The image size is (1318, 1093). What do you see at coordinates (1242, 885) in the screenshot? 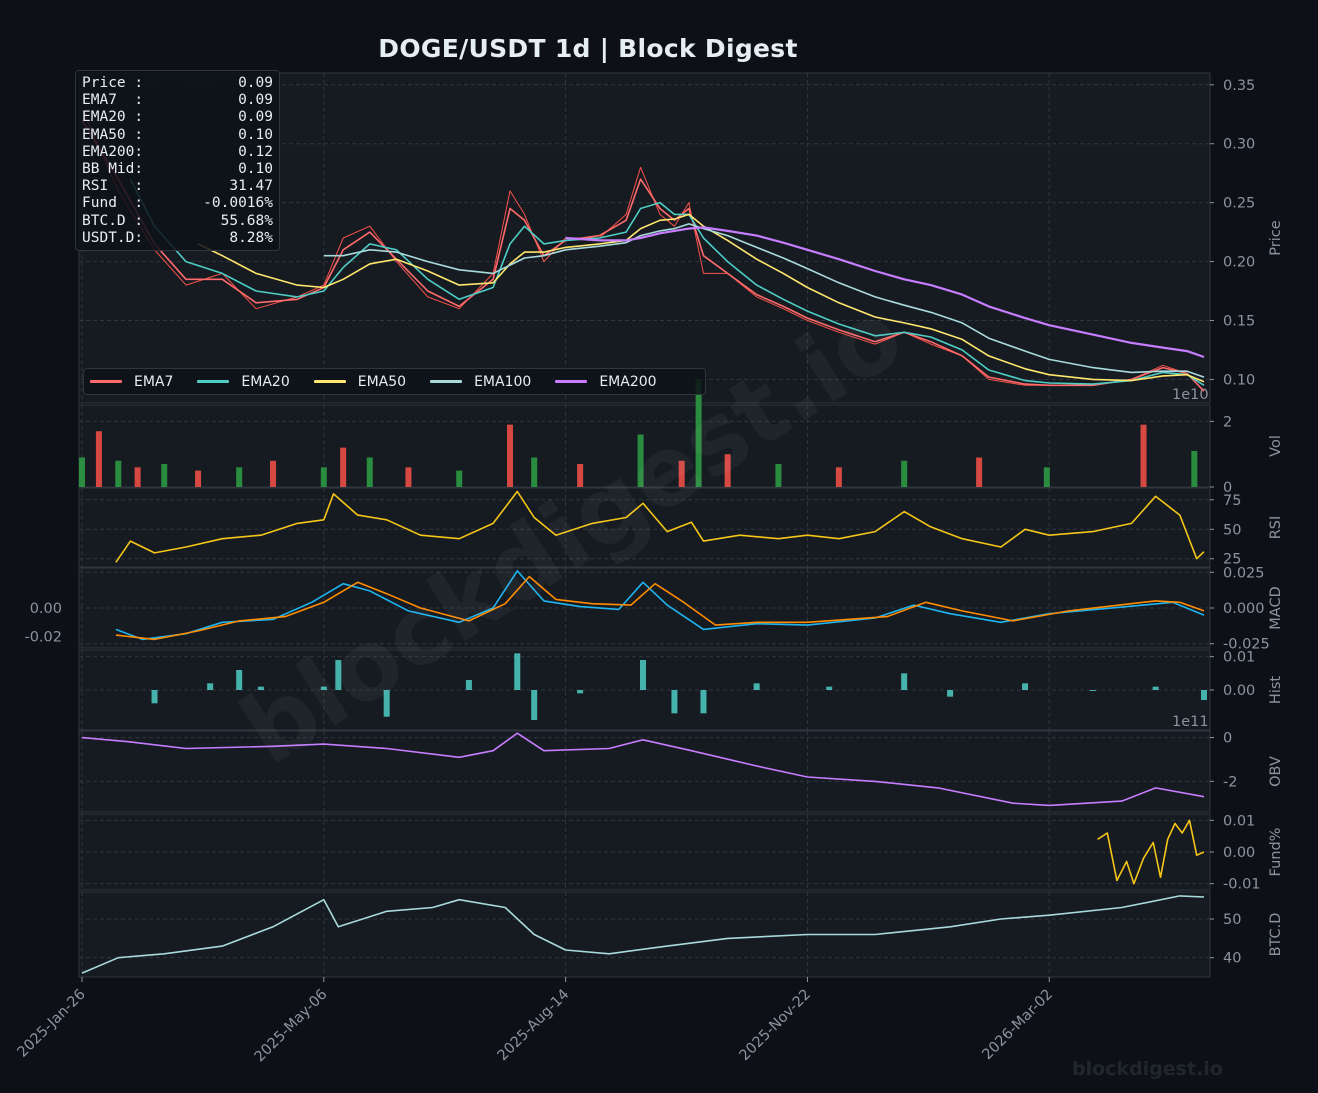
I see `y-tick-label: -0.01` at bounding box center [1242, 885].